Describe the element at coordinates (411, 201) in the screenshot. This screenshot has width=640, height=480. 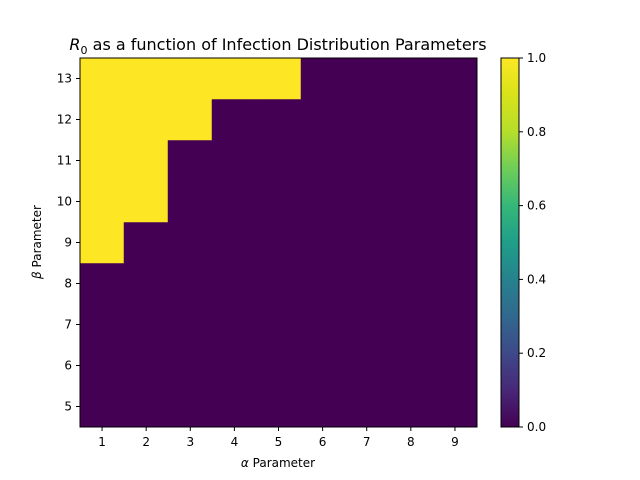
I see `heatmap-cell-a8-b10` at that location.